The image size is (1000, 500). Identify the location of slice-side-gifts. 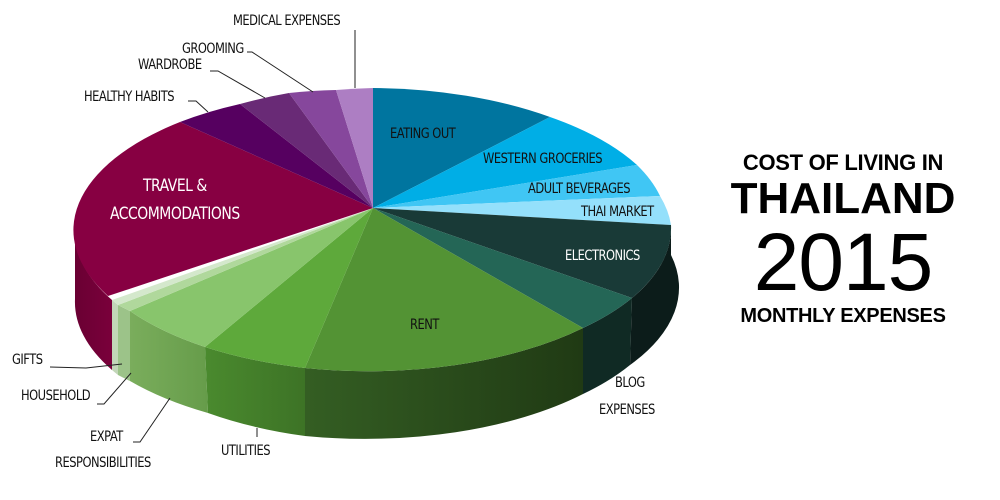
(115, 337).